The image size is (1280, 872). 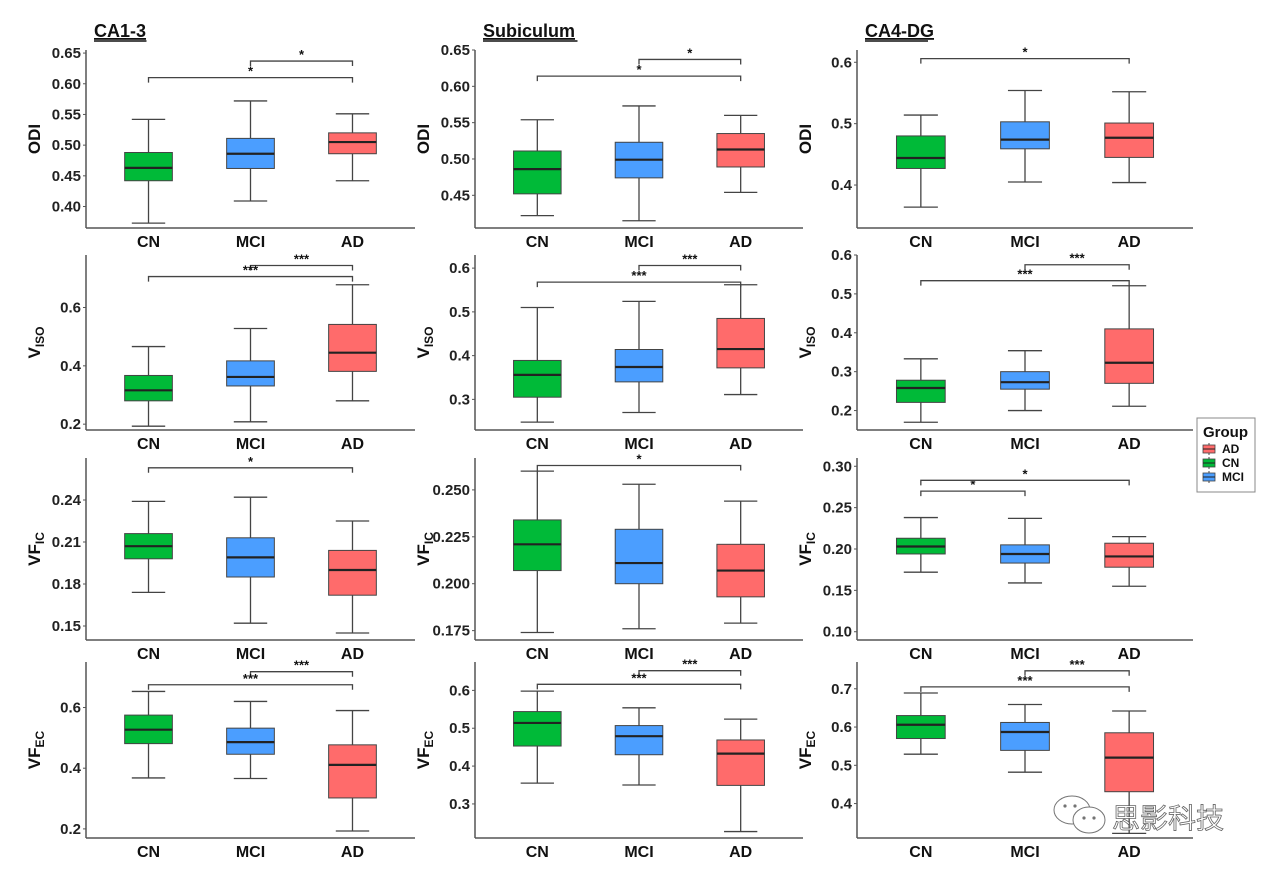 What do you see at coordinates (994, 560) in the screenshot?
I see `panel-ca4-dg-vfic: 0.10 0.15 0.20 0.25 0.30 VFIC CN MCI AD * *` at bounding box center [994, 560].